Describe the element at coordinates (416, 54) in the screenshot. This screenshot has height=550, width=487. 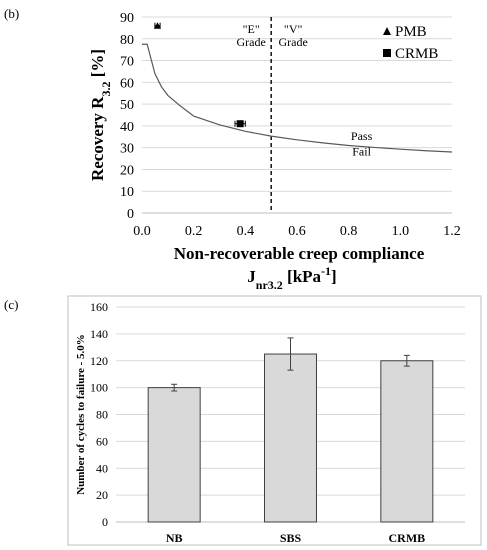
I see `legend-crmb-label: CRMB` at that location.